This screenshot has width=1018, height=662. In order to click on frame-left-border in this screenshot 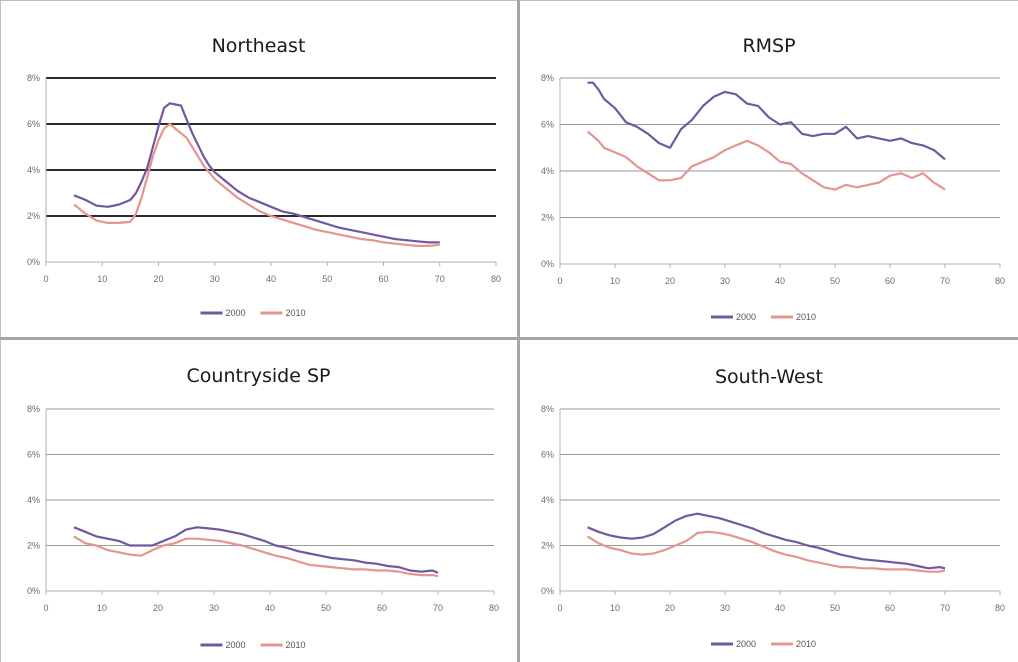, I will do `click(0, 331)`.